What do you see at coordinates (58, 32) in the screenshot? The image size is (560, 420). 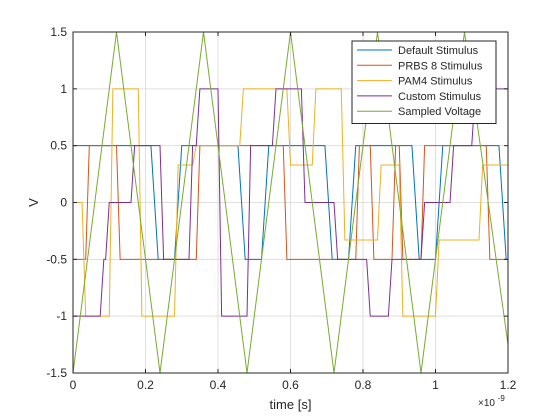 I see `y-tick-label: 1.5` at bounding box center [58, 32].